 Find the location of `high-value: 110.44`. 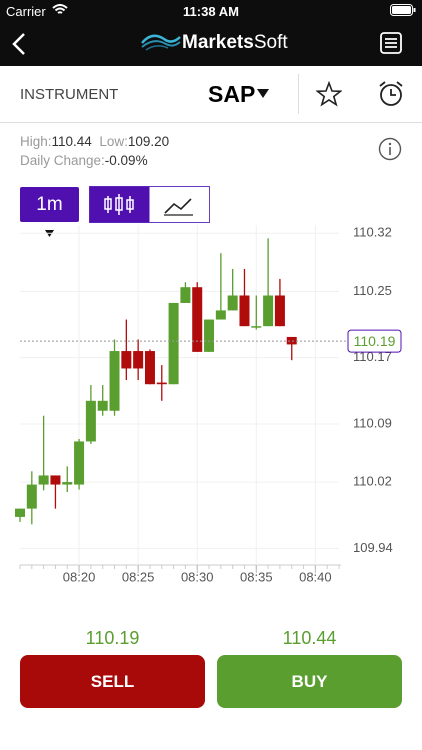

high-value: 110.44 is located at coordinates (71, 141).